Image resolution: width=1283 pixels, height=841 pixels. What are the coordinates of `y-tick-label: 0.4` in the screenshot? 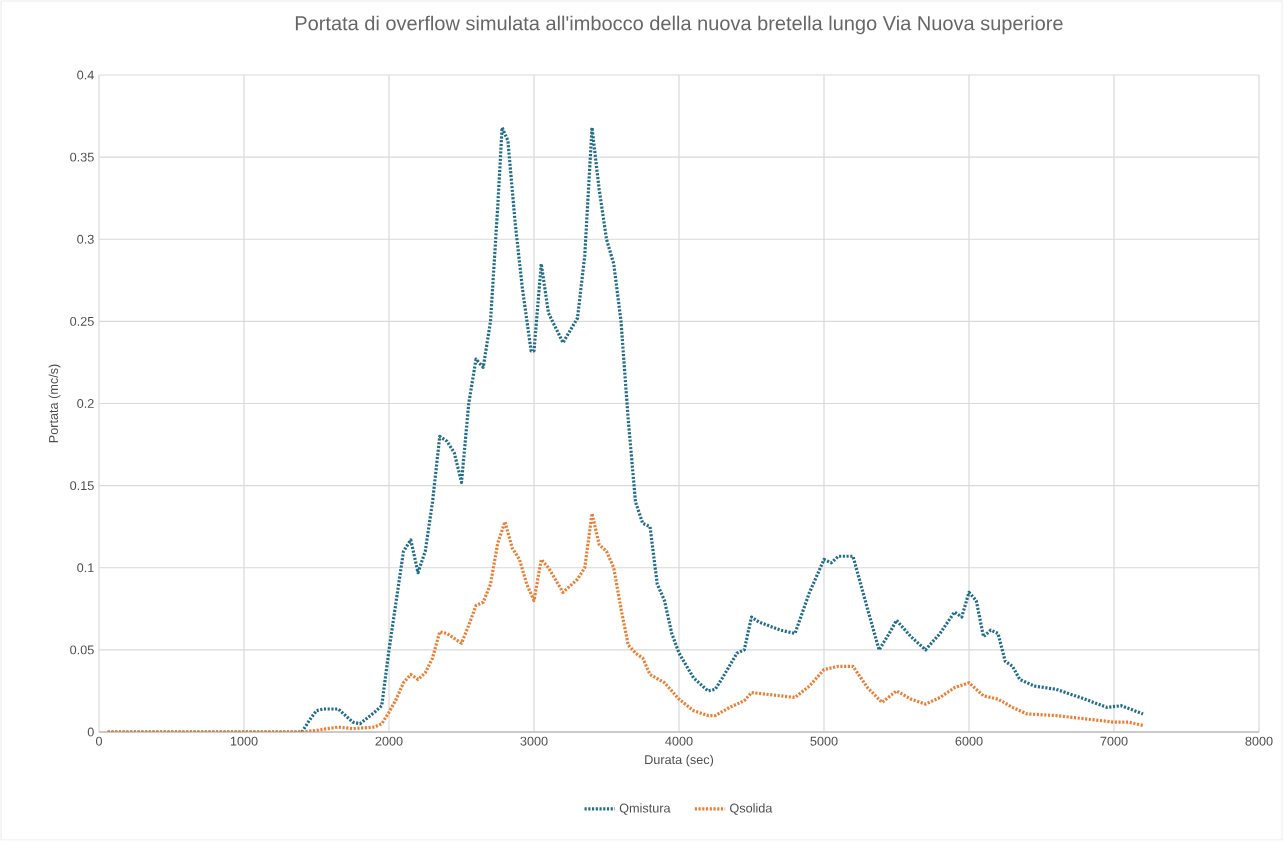 It's located at (85, 75).